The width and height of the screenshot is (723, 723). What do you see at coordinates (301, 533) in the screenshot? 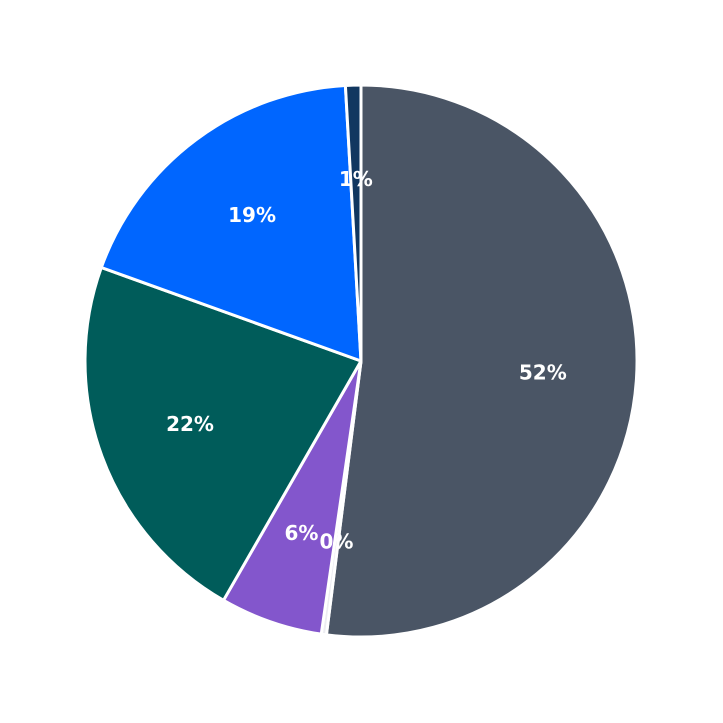
I see `pie-slice-label-2: 6%` at bounding box center [301, 533].